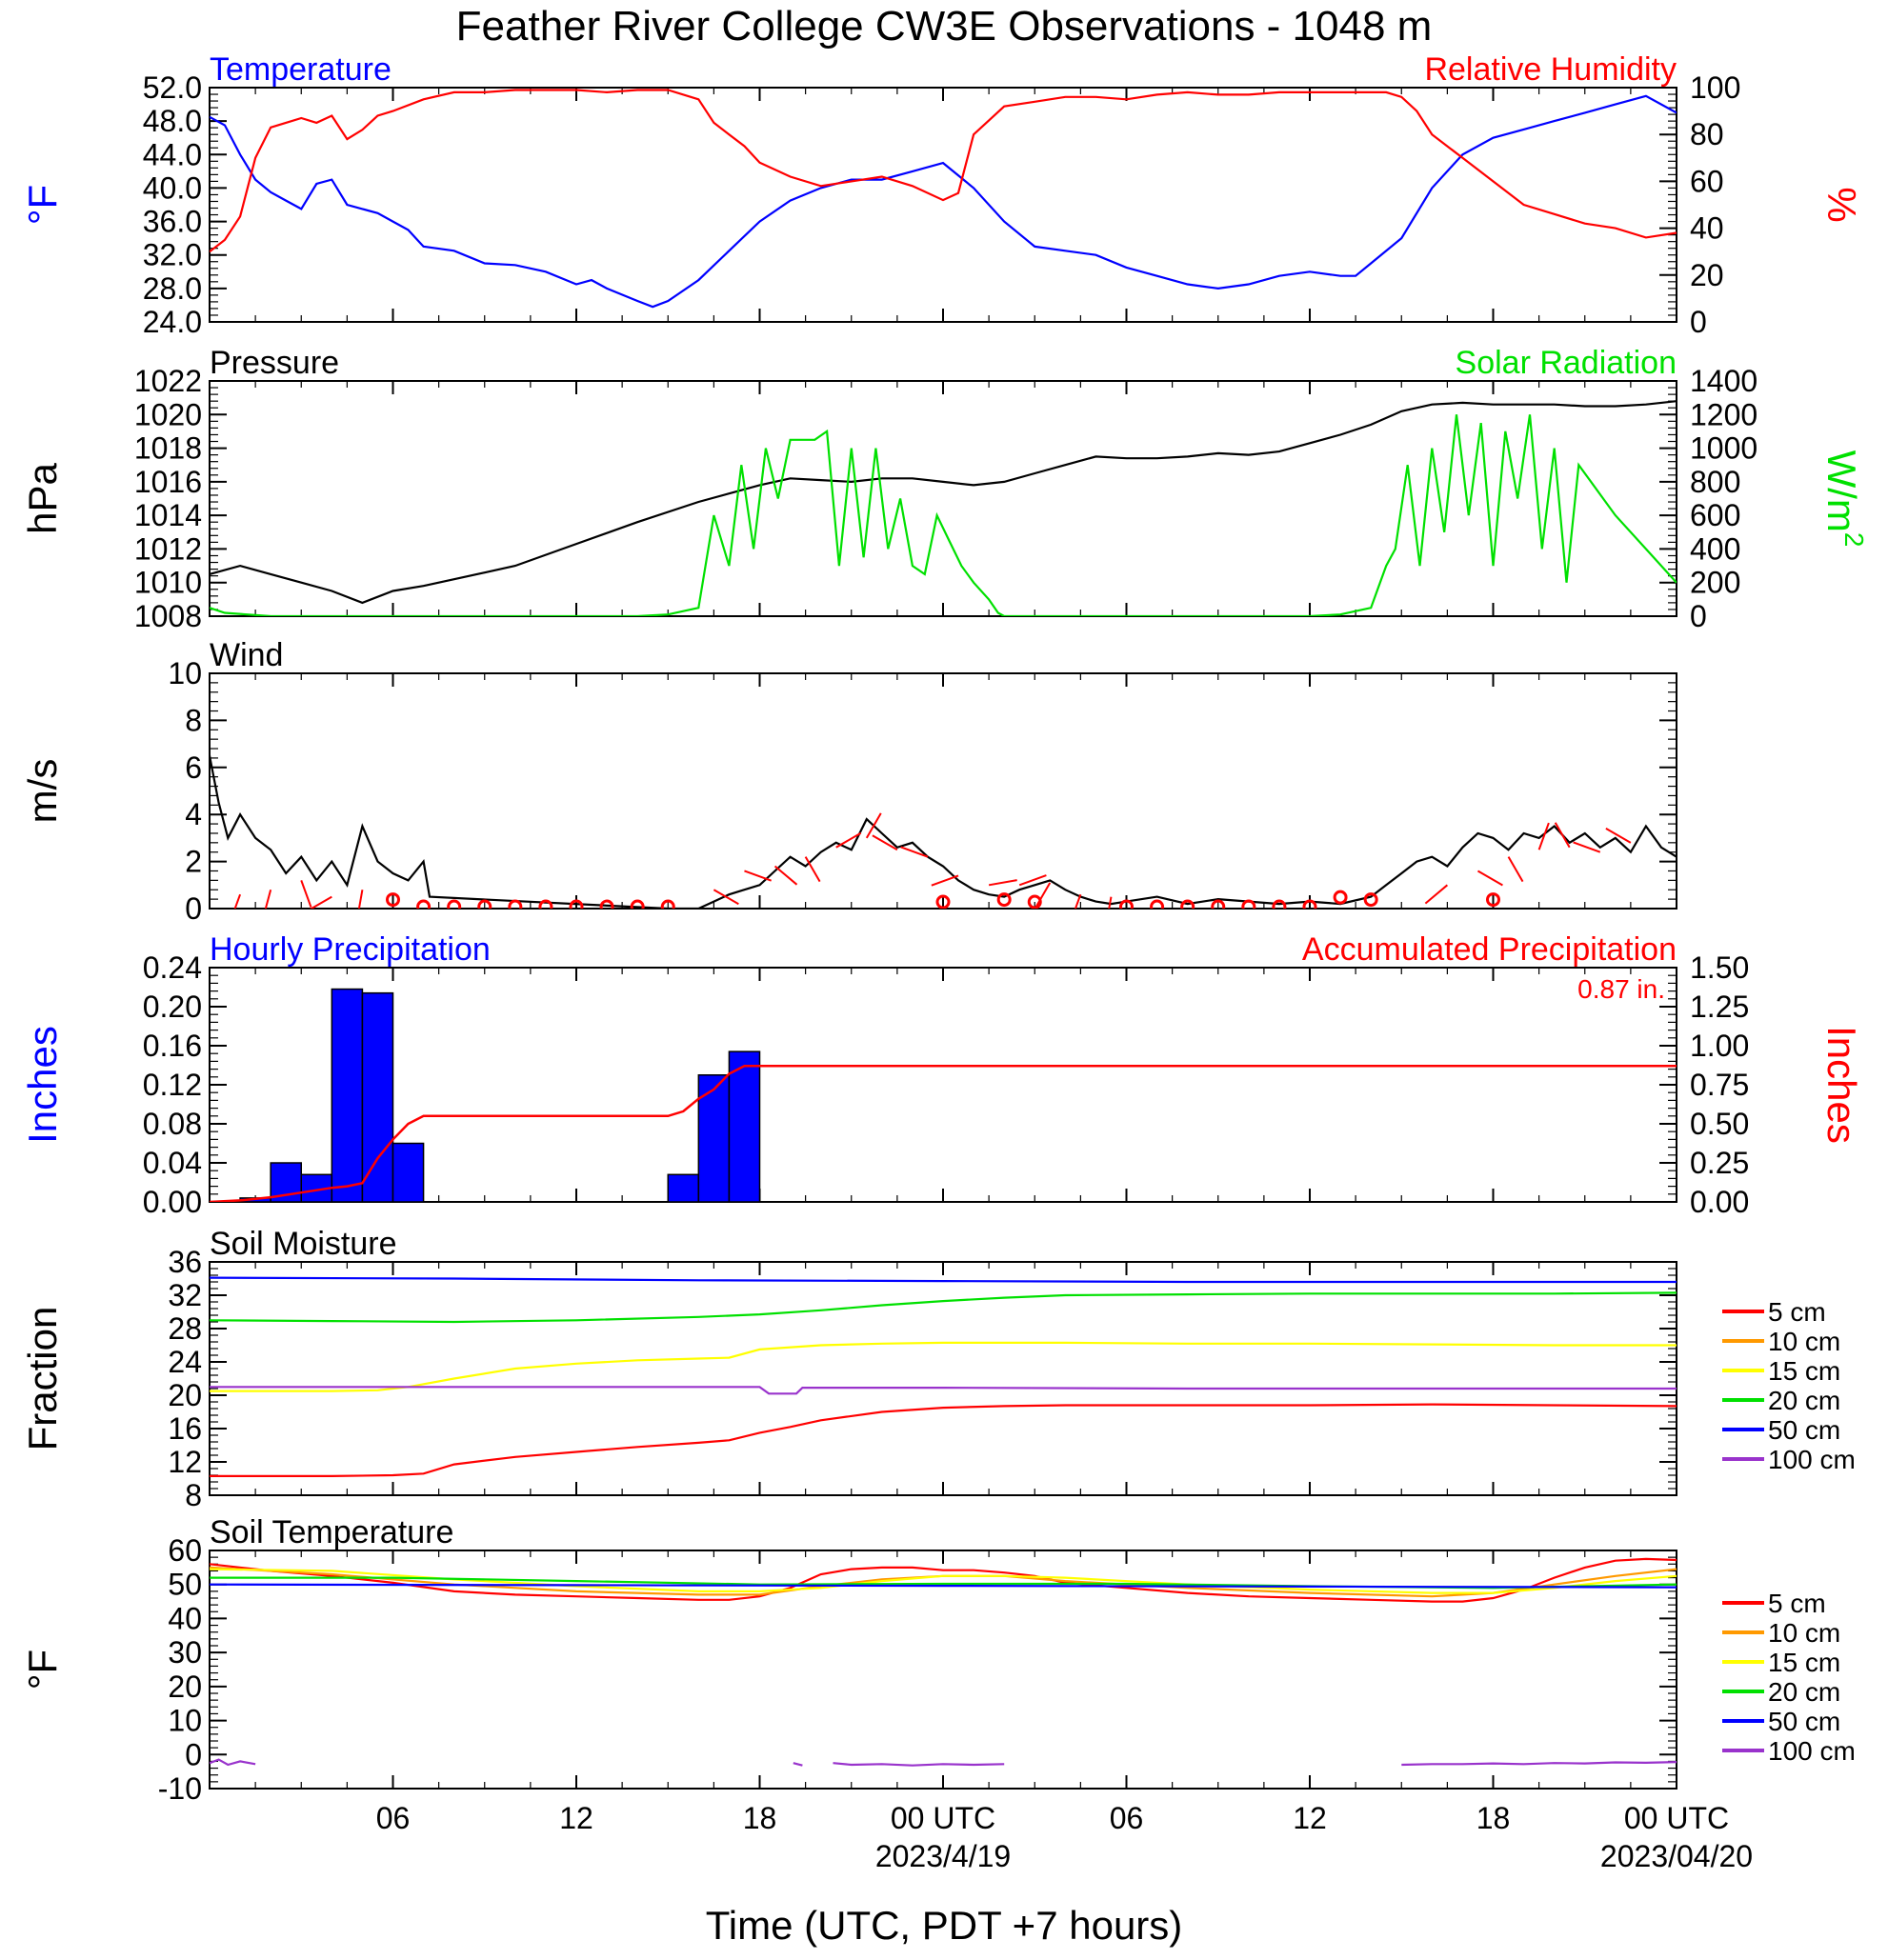 The height and width of the screenshot is (1960, 1888). I want to click on y-tick-label-right: 400, so click(1715, 548).